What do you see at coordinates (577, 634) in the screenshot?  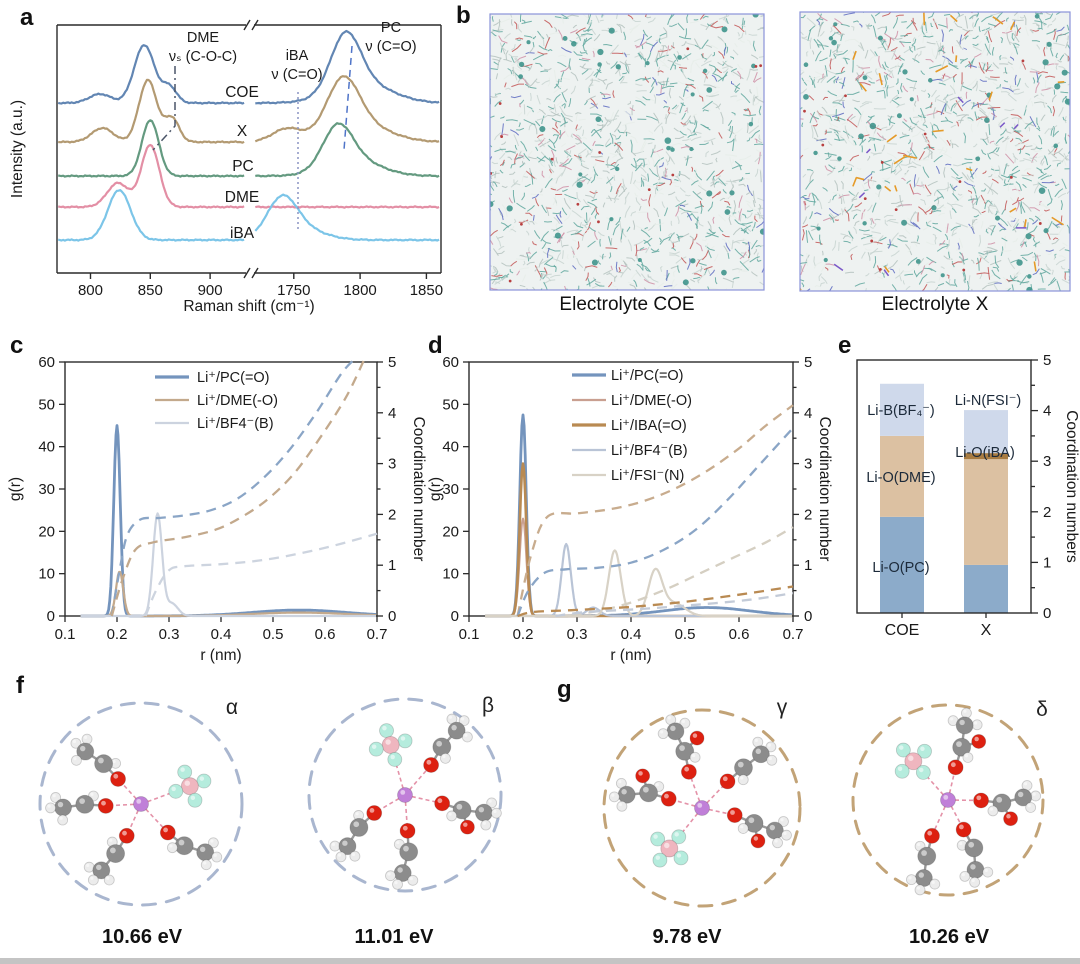 I see `svg-text: 0.3` at bounding box center [577, 634].